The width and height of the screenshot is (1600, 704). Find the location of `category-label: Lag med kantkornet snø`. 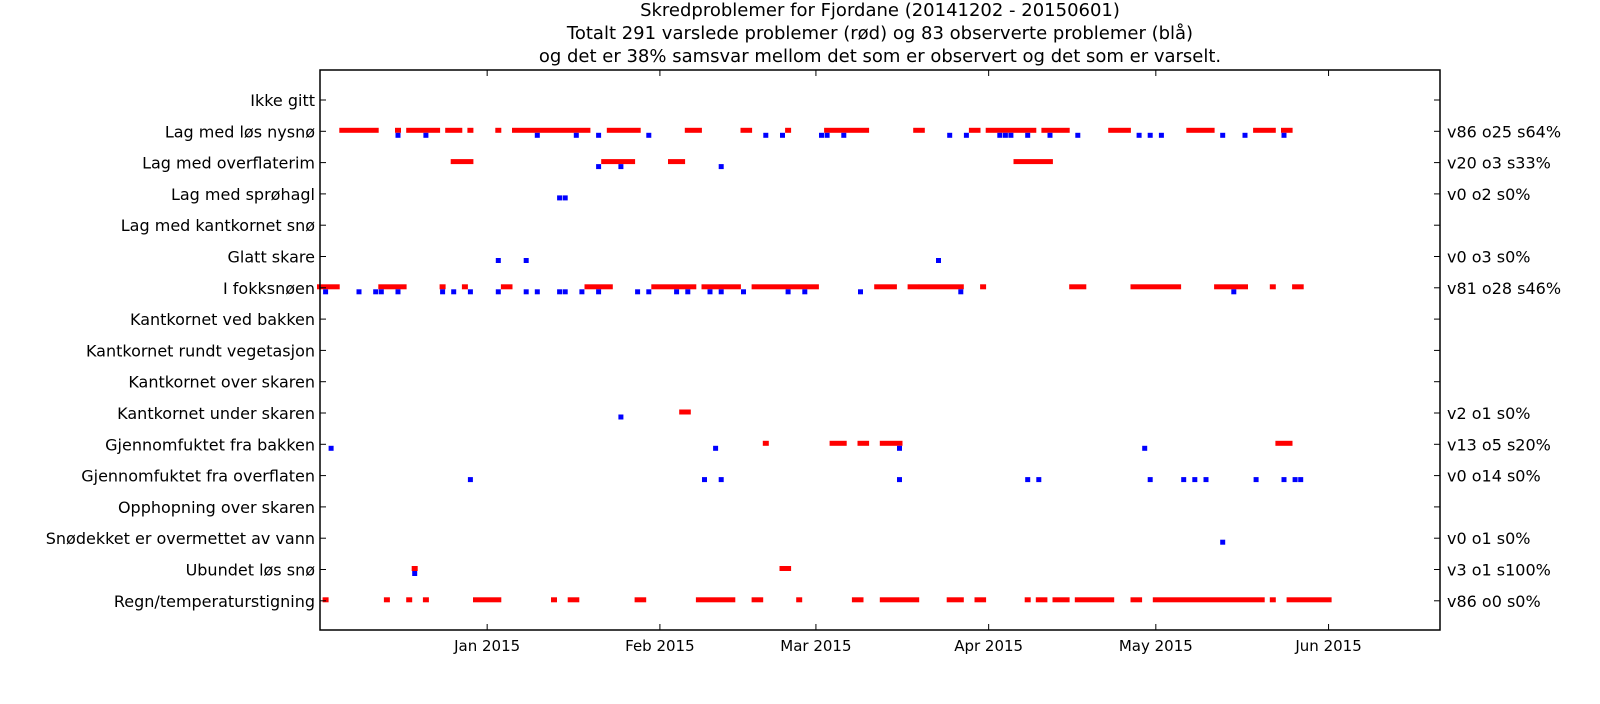

category-label: Lag med kantkornet snø is located at coordinates (218, 225).